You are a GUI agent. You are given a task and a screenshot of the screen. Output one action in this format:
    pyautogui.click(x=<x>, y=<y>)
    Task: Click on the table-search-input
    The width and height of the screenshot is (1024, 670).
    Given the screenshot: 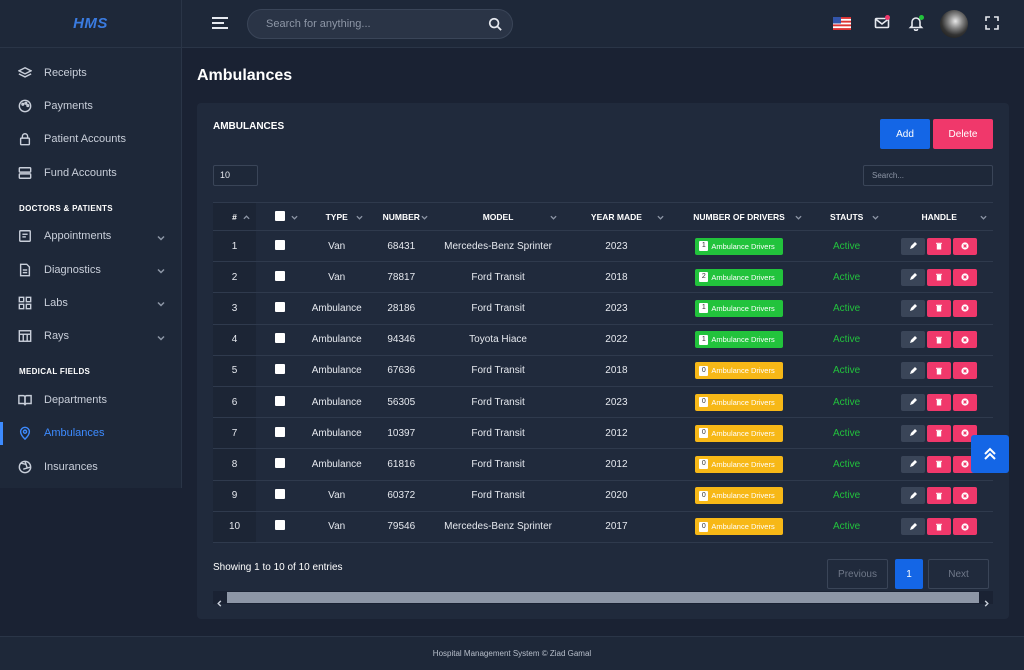 What is the action you would take?
    pyautogui.click(x=928, y=175)
    